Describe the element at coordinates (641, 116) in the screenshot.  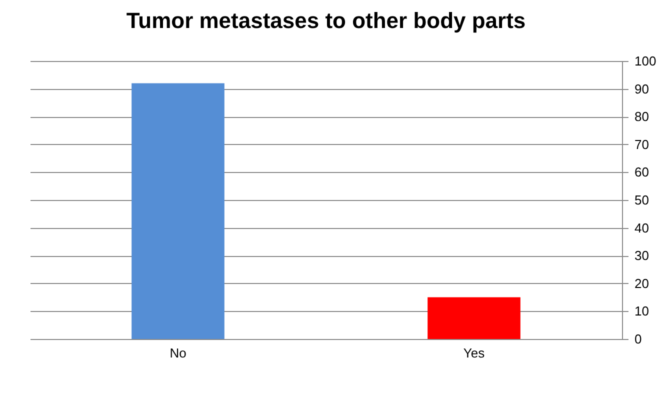
I see `y-tick-label: 80` at that location.